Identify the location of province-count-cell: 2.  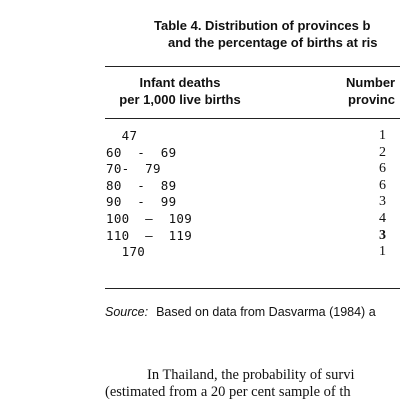
(382, 152).